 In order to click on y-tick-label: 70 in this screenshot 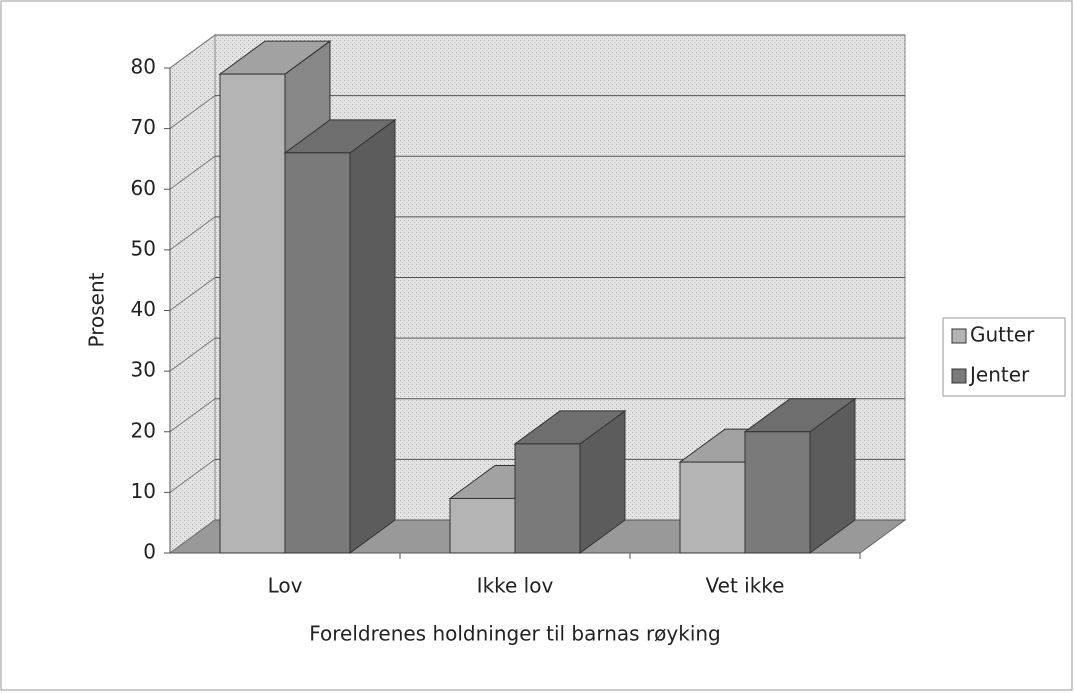, I will do `click(143, 127)`.